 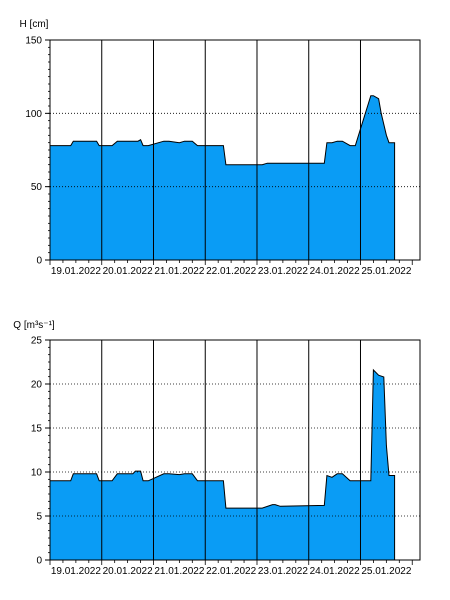 I want to click on y-tick-label: 25, so click(x=37, y=341).